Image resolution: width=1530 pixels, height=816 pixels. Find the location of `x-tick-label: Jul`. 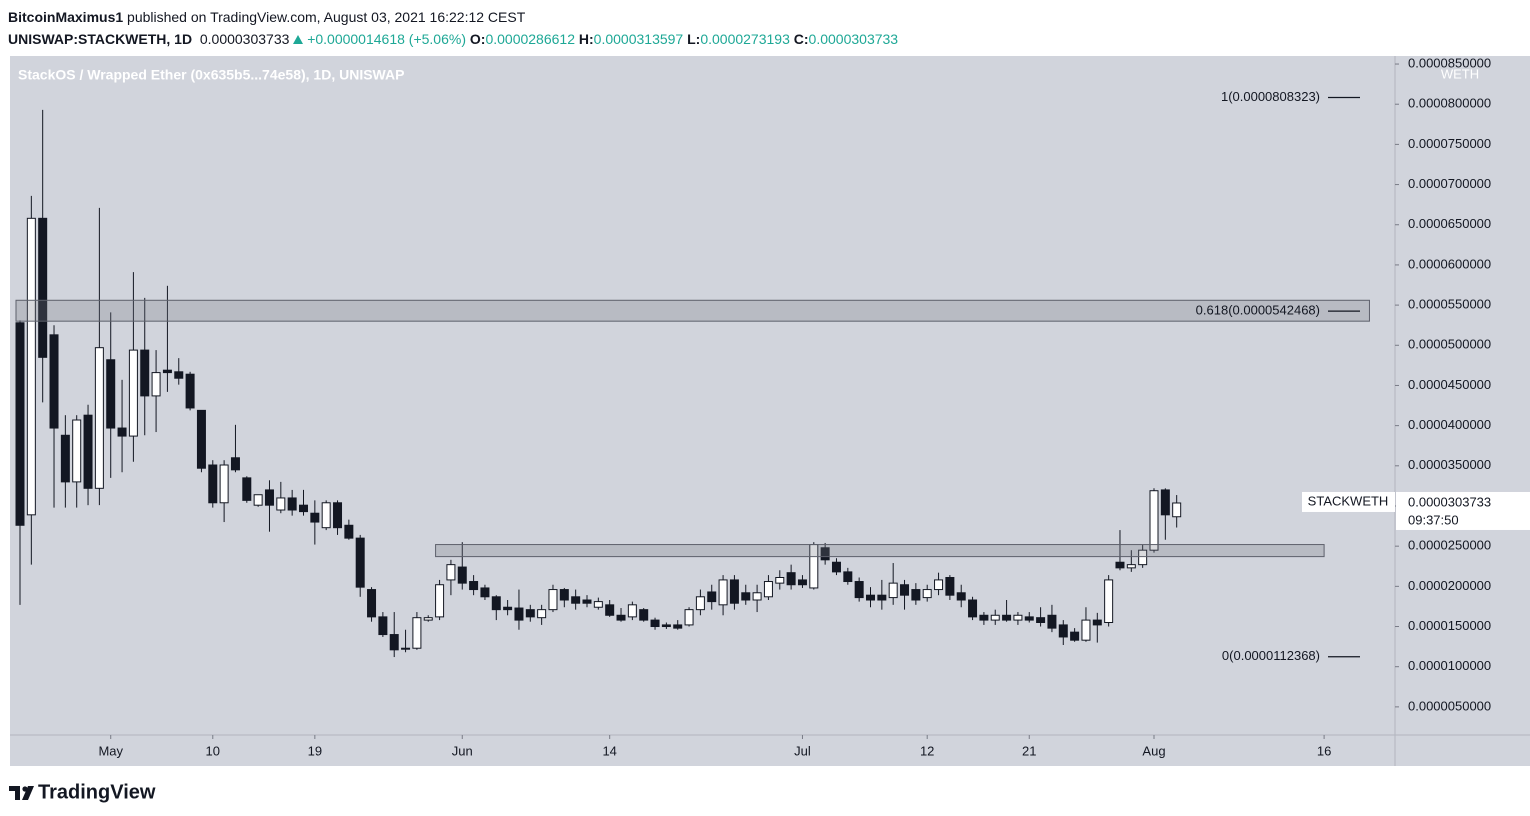

x-tick-label: Jul is located at coordinates (802, 750).